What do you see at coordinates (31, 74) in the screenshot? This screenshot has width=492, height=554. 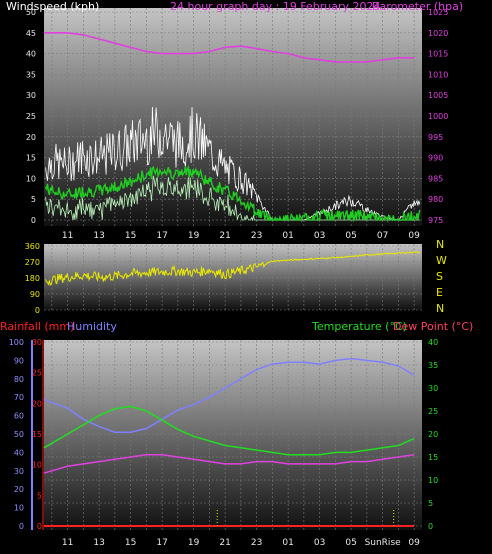 I see `windspeed-tick-label: 35` at bounding box center [31, 74].